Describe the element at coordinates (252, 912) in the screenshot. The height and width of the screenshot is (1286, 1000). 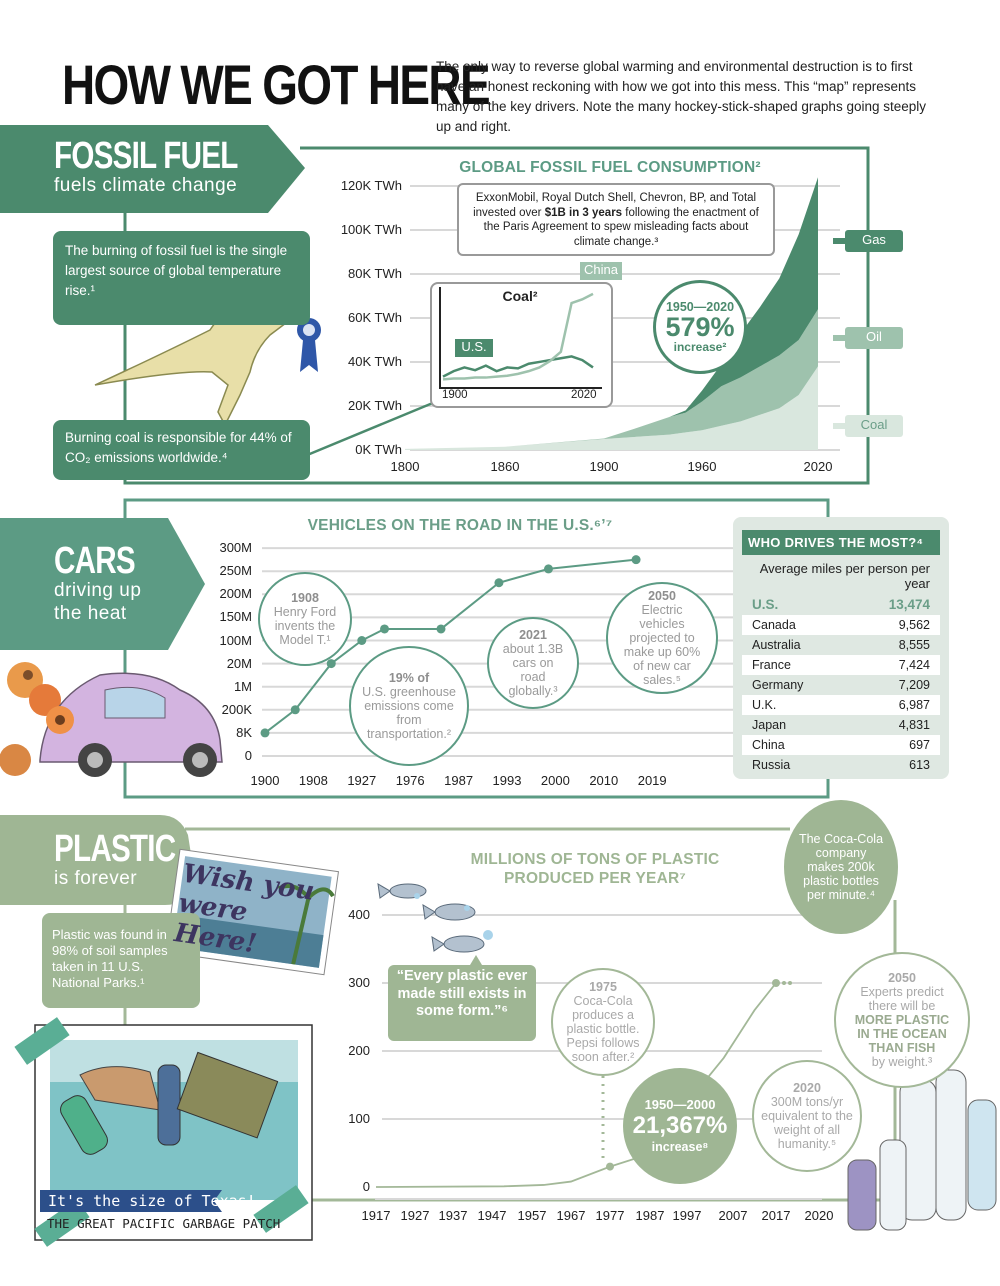
I see `postcard-illustration` at that location.